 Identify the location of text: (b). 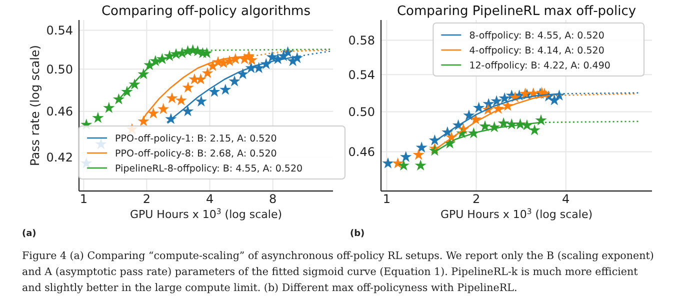
(357, 234).